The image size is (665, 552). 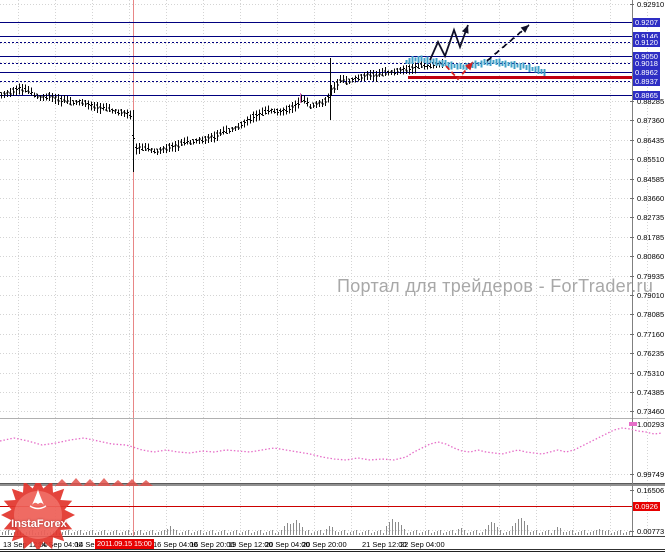 I want to click on annotations-group, so click(x=479, y=52).